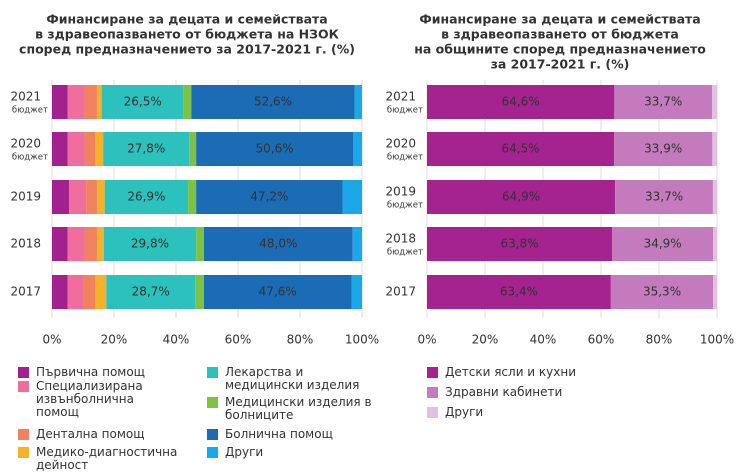 The image size is (740, 473). What do you see at coordinates (560, 49) in the screenshot?
I see `chart-title: на общините според предназначението` at bounding box center [560, 49].